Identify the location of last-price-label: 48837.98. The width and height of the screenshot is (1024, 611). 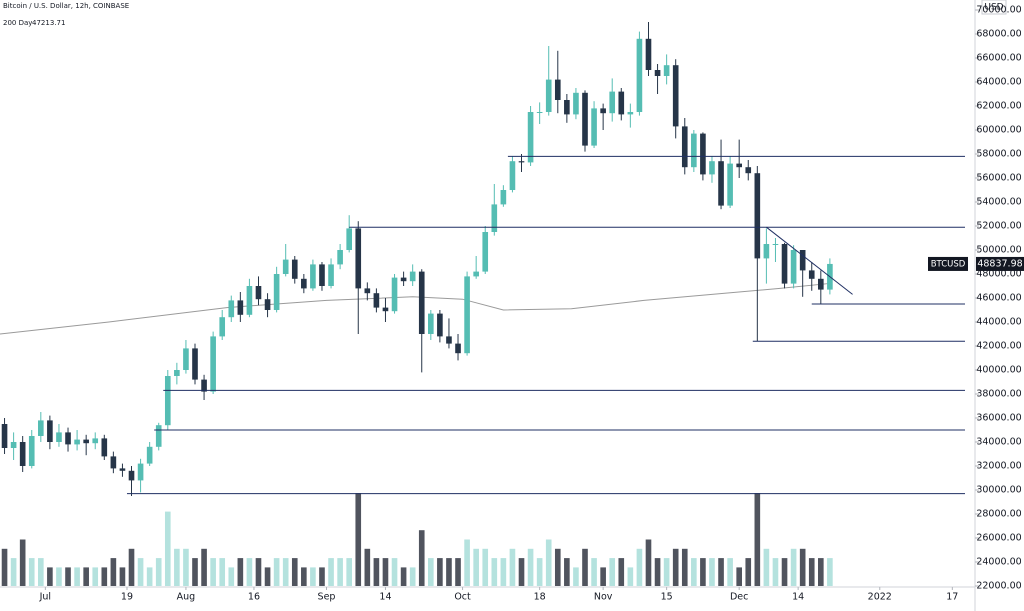
(999, 263).